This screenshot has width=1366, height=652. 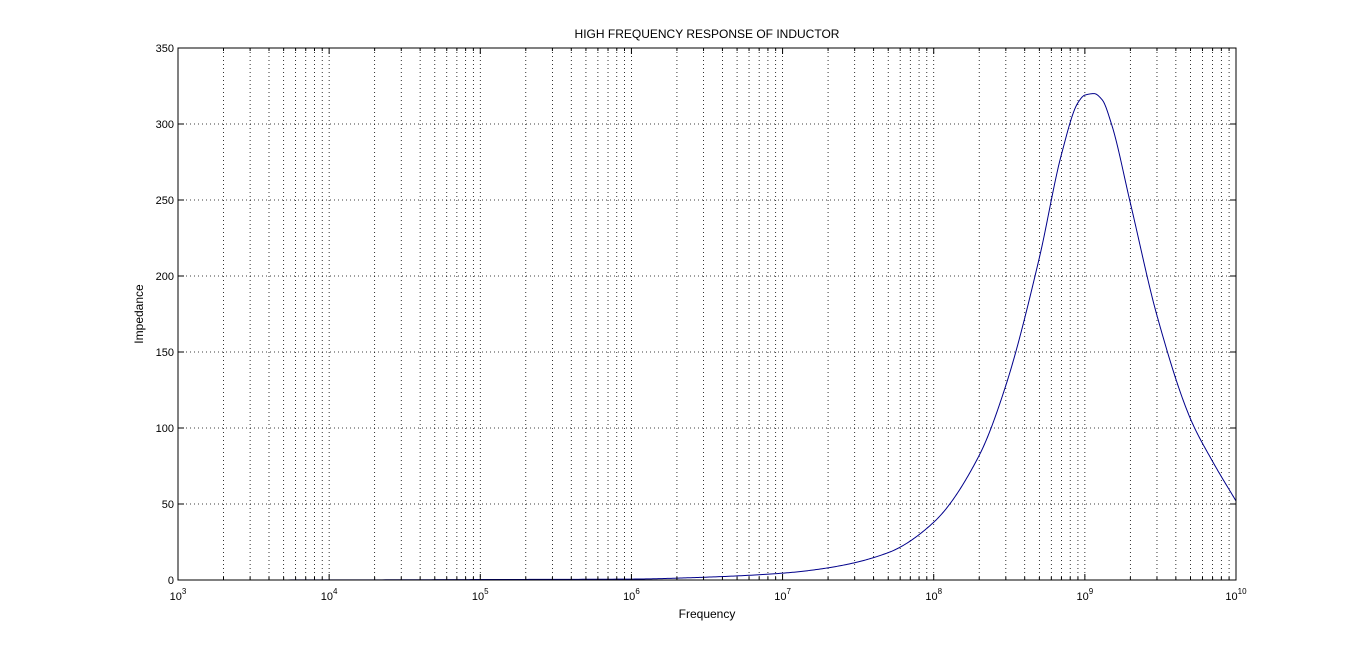 I want to click on x-tick-exponent: 4, so click(x=335, y=591).